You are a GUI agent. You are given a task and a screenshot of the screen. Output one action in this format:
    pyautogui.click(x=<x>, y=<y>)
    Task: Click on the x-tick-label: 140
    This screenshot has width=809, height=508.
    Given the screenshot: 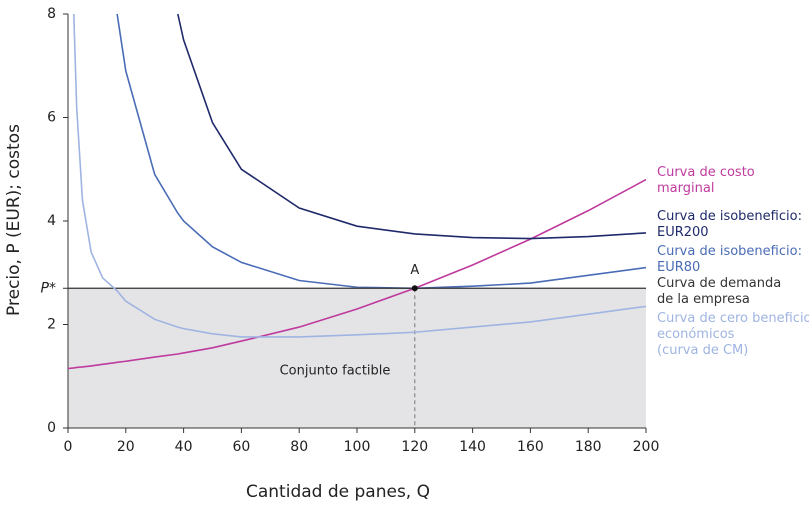 What is the action you would take?
    pyautogui.click(x=472, y=447)
    